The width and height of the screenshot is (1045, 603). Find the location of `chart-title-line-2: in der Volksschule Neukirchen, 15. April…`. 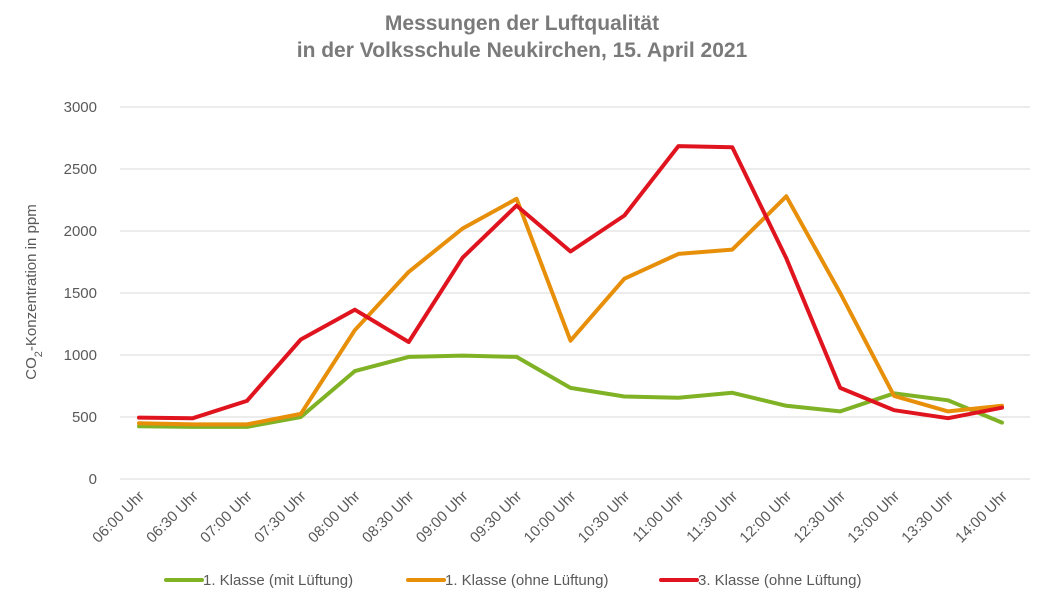

chart-title-line-2: in der Volksschule Neukirchen, 15. April… is located at coordinates (522, 50).